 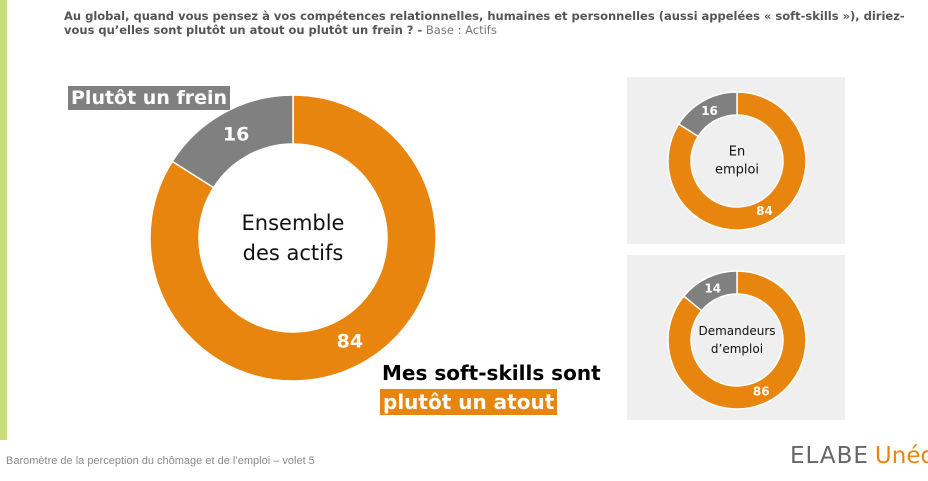 I want to click on donut-chart-en-emploi: 84 16 En emploi, so click(x=737, y=161).